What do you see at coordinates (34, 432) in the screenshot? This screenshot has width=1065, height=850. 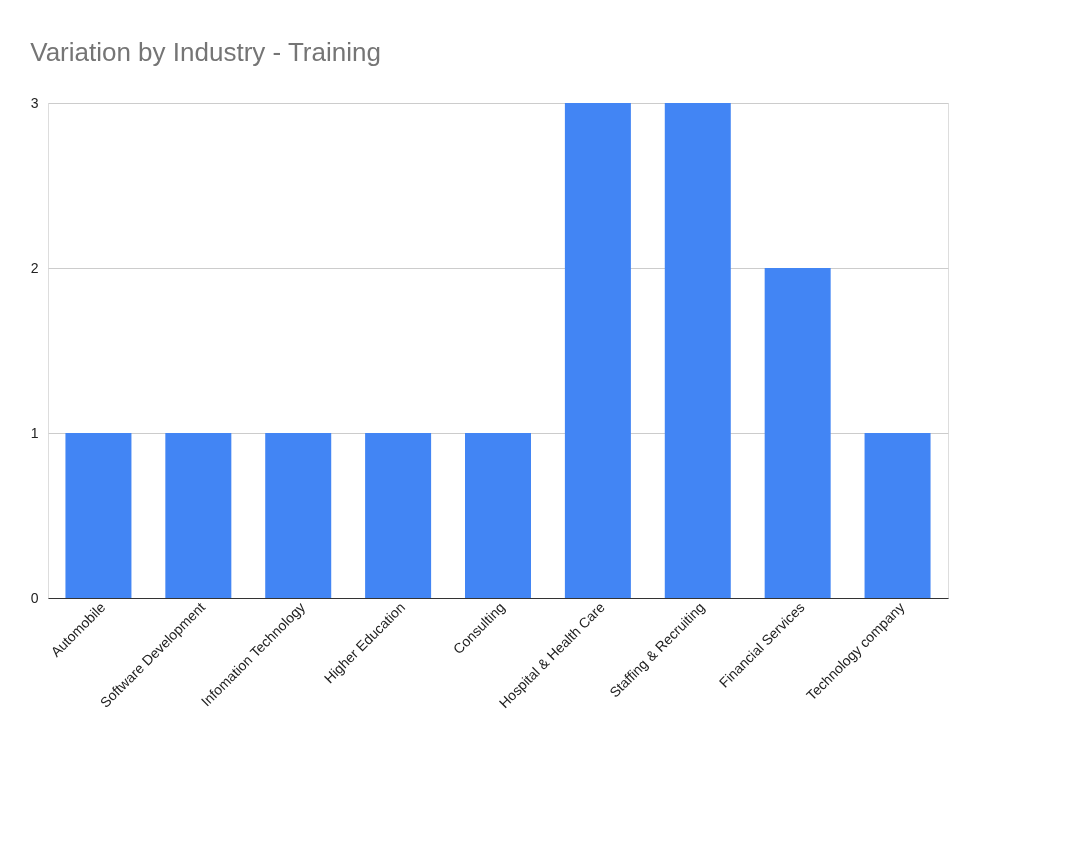 I see `y-tick-label: 1` at bounding box center [34, 432].